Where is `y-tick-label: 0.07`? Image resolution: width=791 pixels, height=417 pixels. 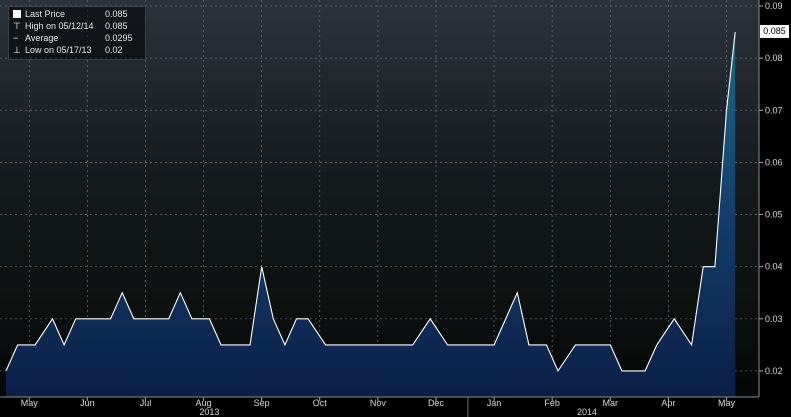 y-tick-label: 0.07 is located at coordinates (774, 110).